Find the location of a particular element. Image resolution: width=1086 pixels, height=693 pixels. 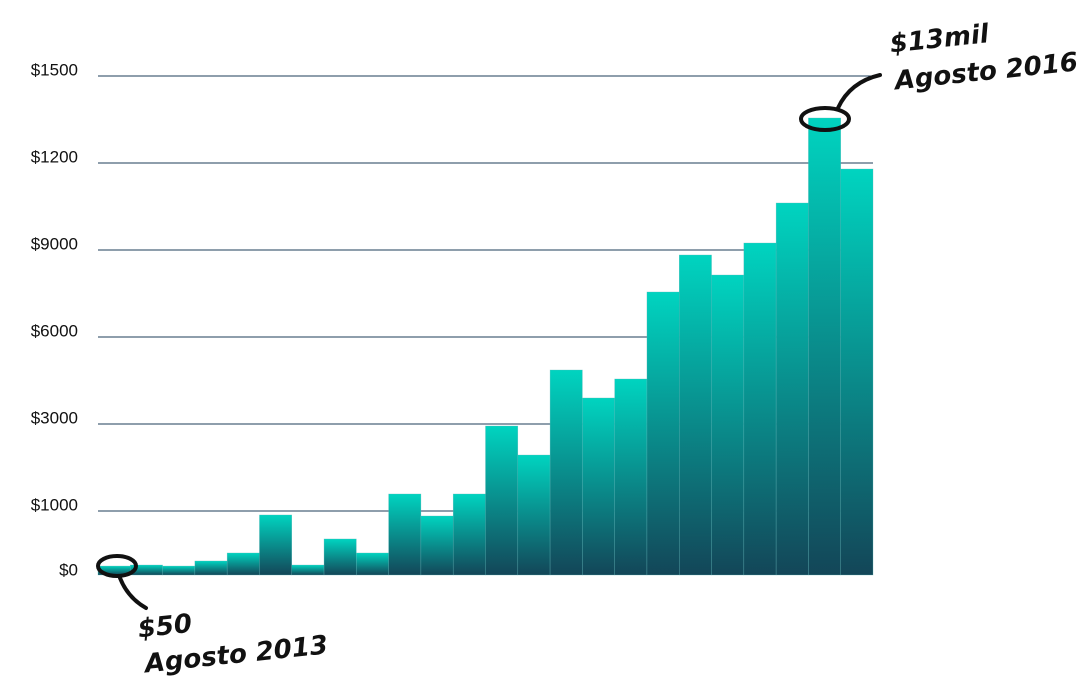

y-tick-label: $6000 is located at coordinates (54, 330).